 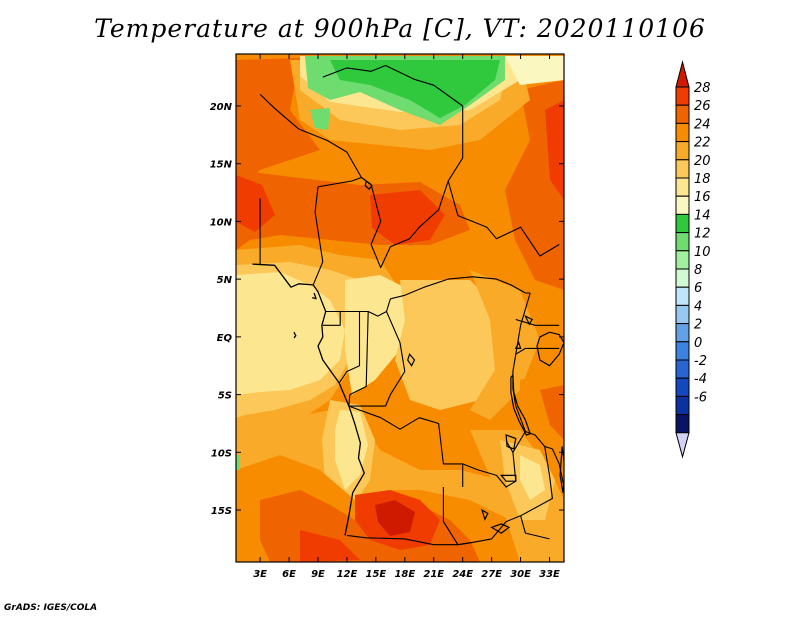 I want to click on green-spot-west, so click(x=320, y=119).